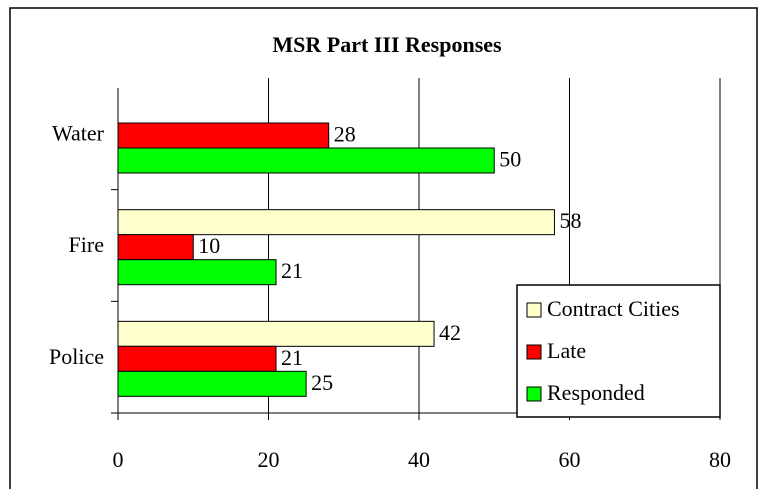  What do you see at coordinates (322, 382) in the screenshot?
I see `data-label: 25` at bounding box center [322, 382].